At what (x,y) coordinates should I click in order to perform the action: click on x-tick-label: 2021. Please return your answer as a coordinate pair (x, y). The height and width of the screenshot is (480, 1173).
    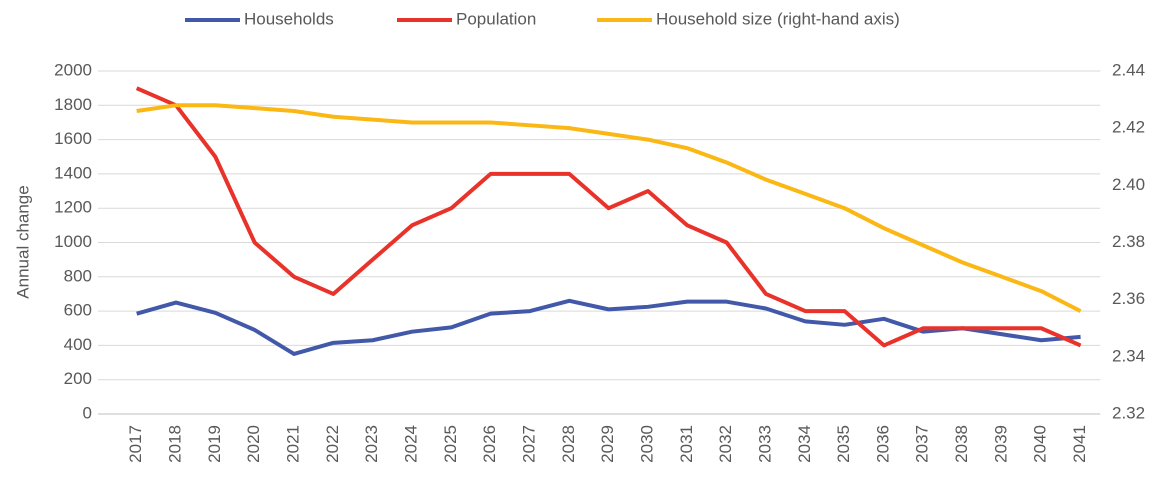
    Looking at the image, I should click on (292, 444).